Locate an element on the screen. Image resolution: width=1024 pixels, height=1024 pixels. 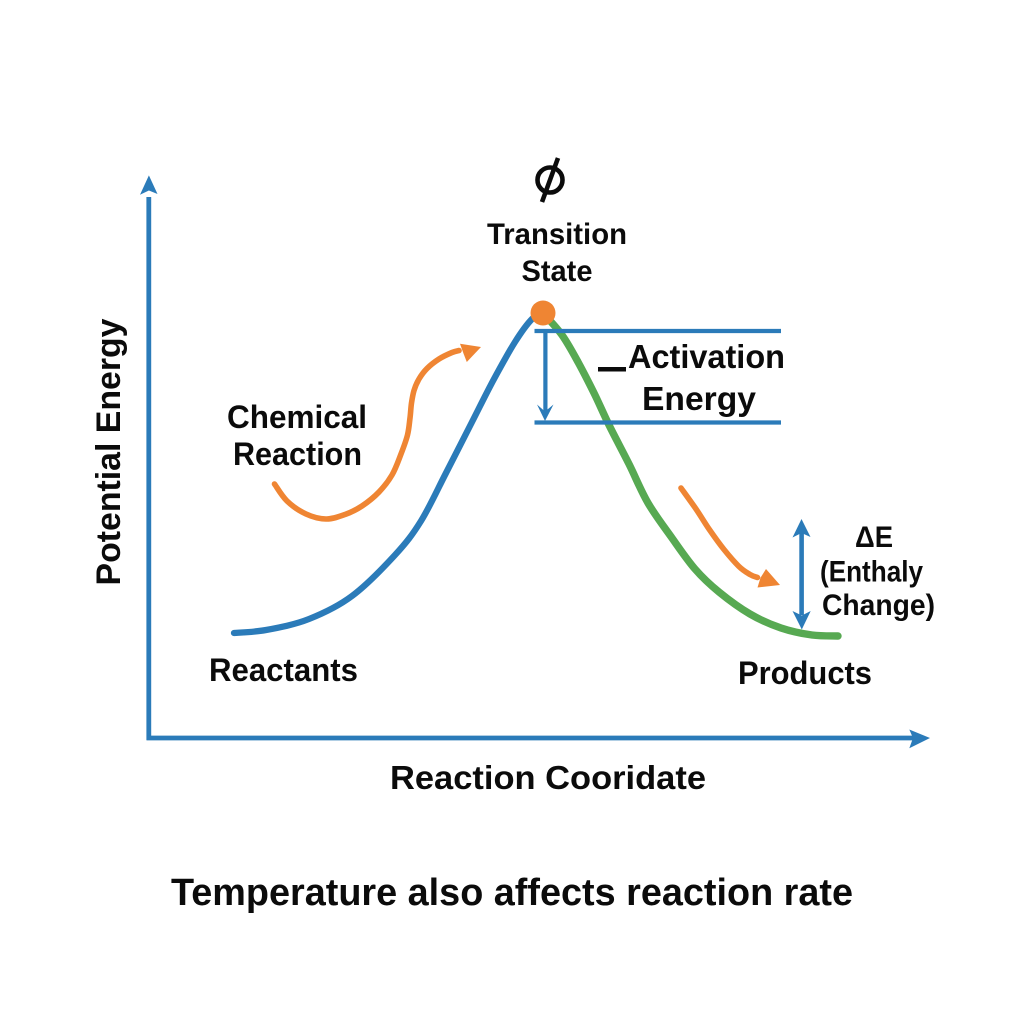
svg-text: Potential Energy is located at coordinates (109, 452).